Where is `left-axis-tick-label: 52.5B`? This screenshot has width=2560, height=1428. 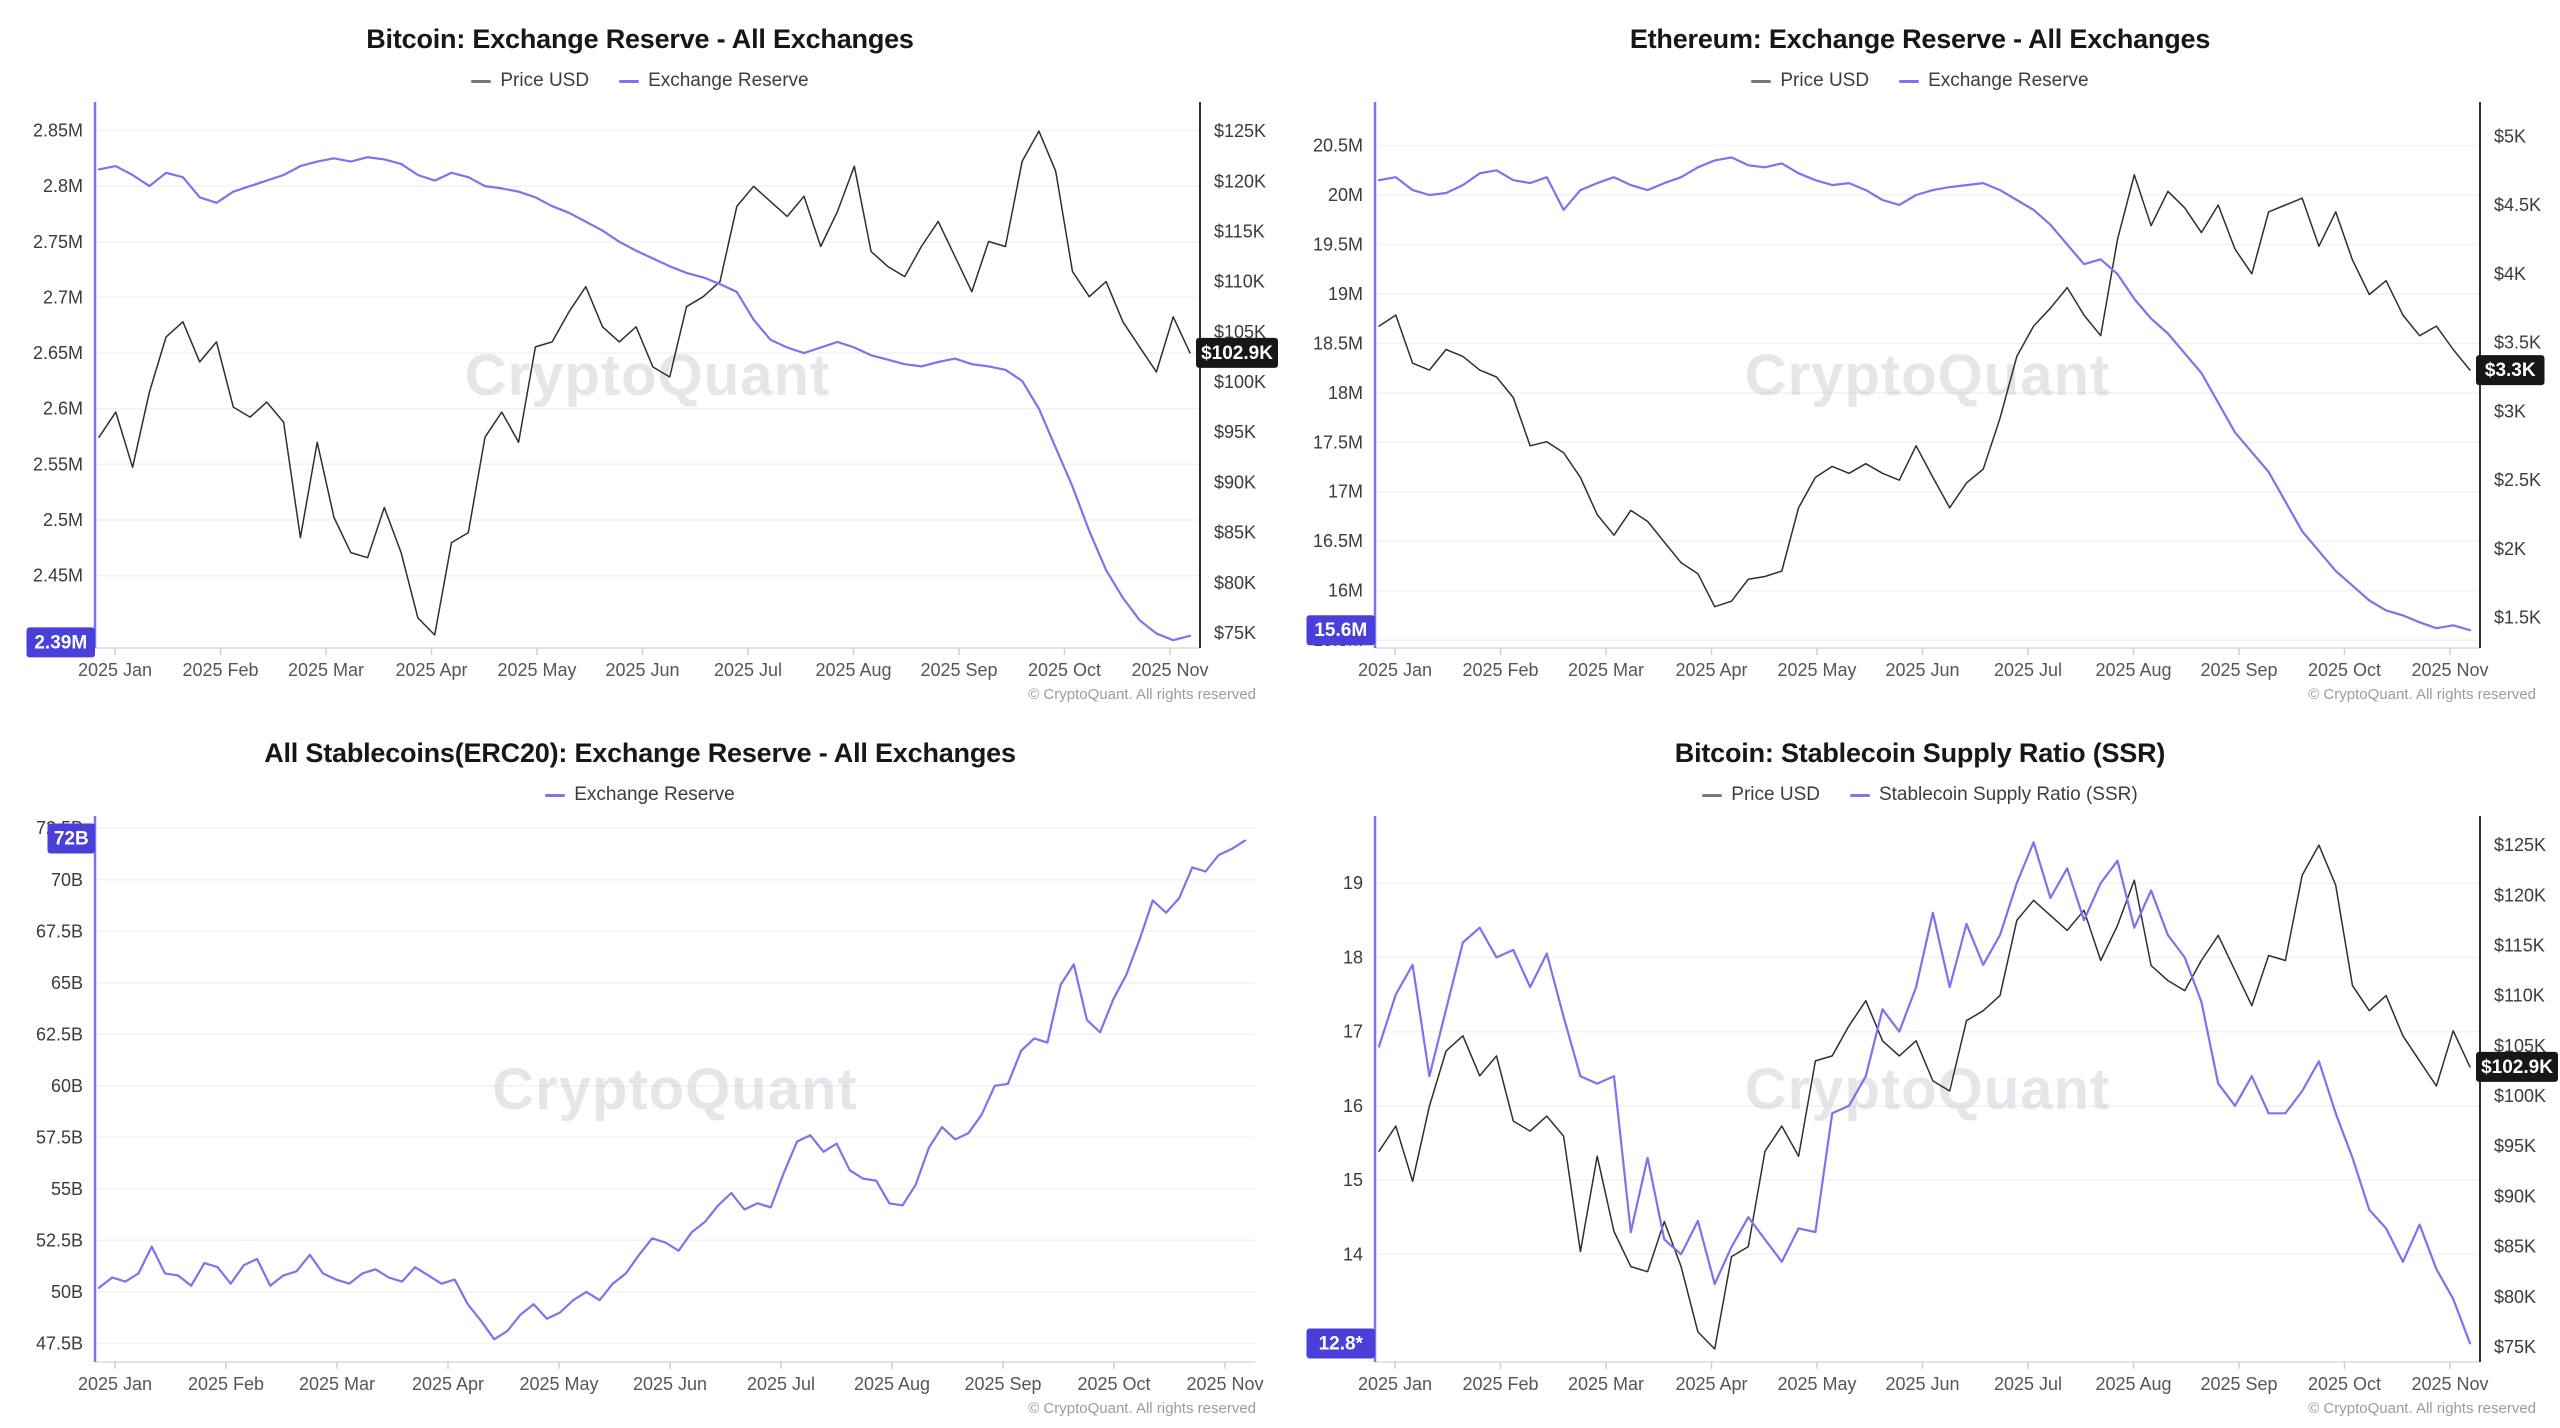
left-axis-tick-label: 52.5B is located at coordinates (59, 1240).